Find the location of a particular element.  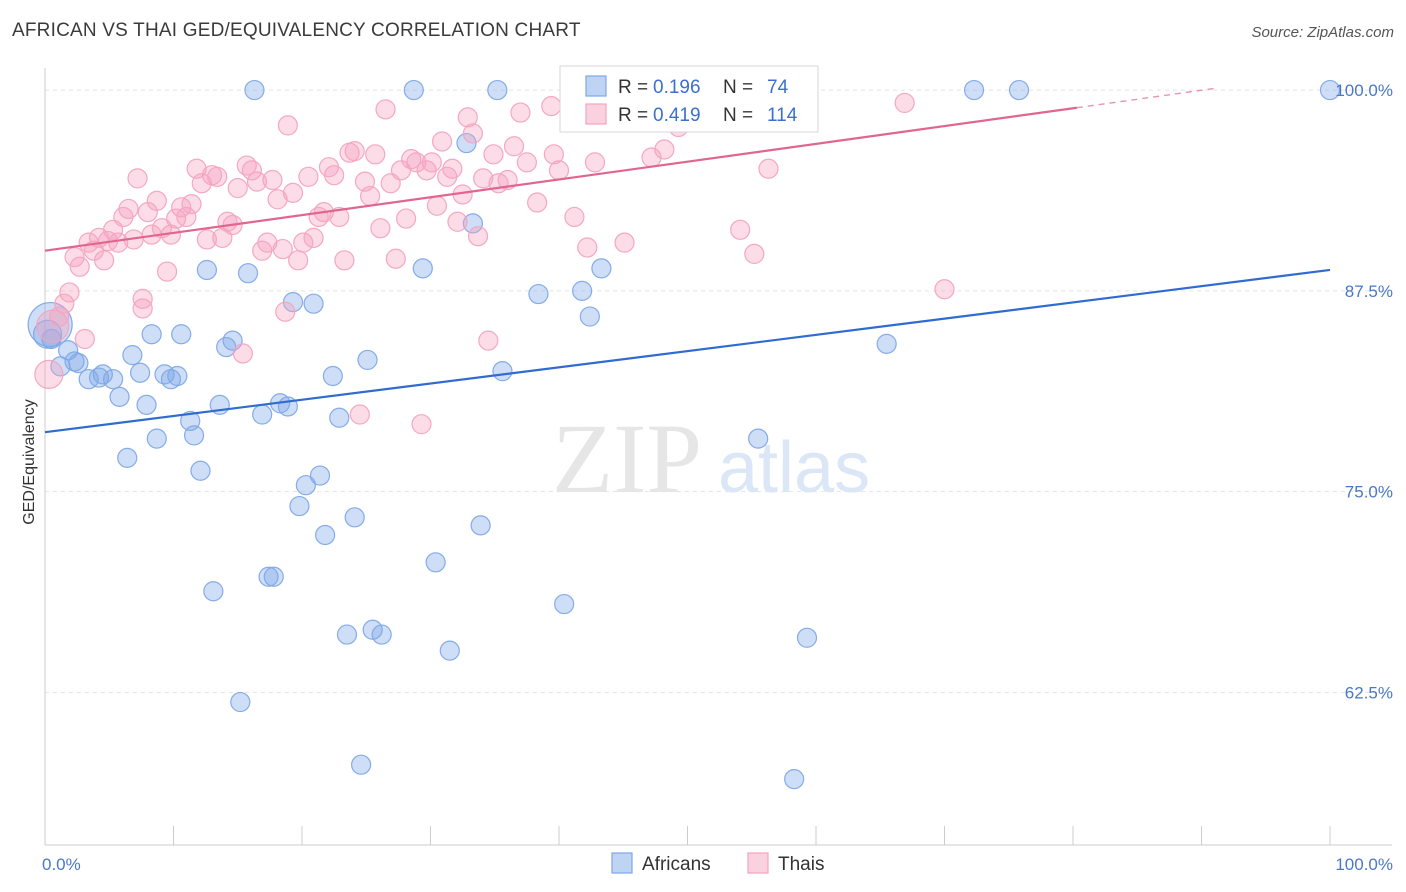

watermark-atlas: atlas is located at coordinates (794, 468).